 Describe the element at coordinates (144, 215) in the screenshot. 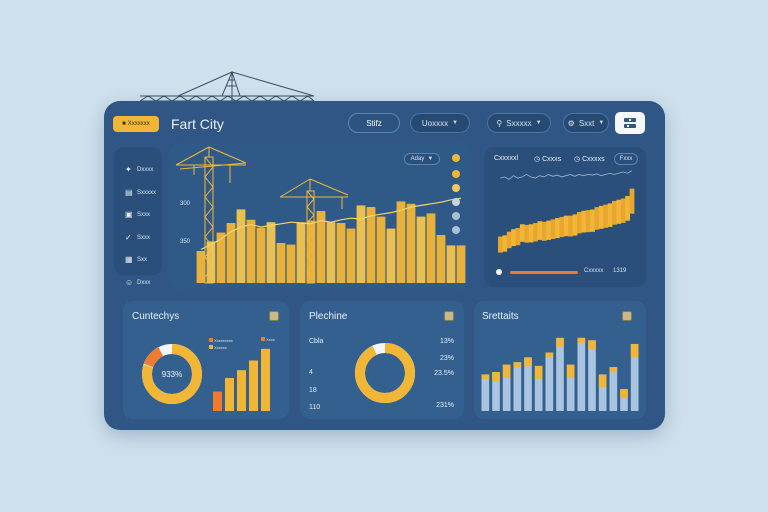

I see `sidebar-item-label: Sxxx` at that location.